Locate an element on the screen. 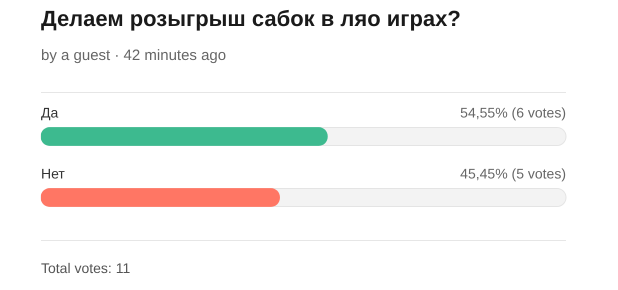 The height and width of the screenshot is (290, 618). chart-title: Делаем розыгрыш сабок в ляо играх? is located at coordinates (251, 19).